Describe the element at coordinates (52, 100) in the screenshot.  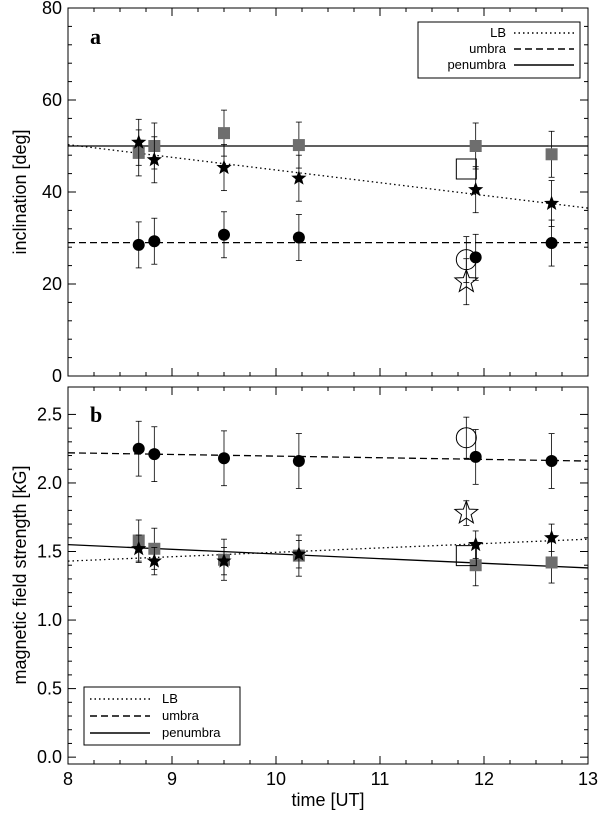
I see `y-tick-label: 60` at that location.